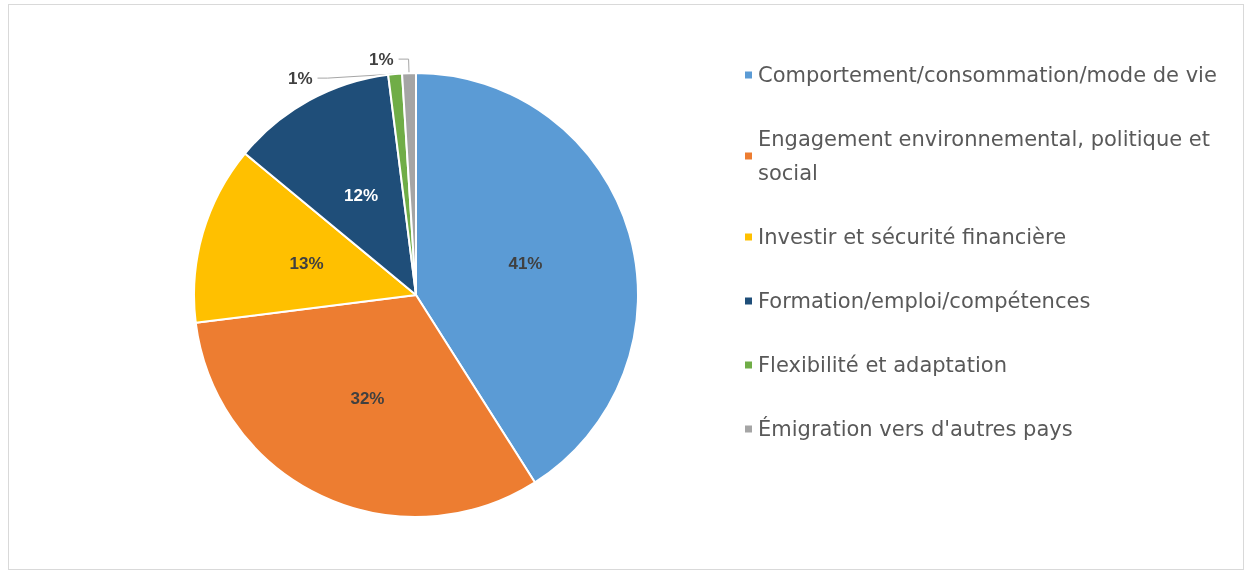 The image size is (1250, 575). Describe the element at coordinates (361, 195) in the screenshot. I see `data-label: 12%` at that location.